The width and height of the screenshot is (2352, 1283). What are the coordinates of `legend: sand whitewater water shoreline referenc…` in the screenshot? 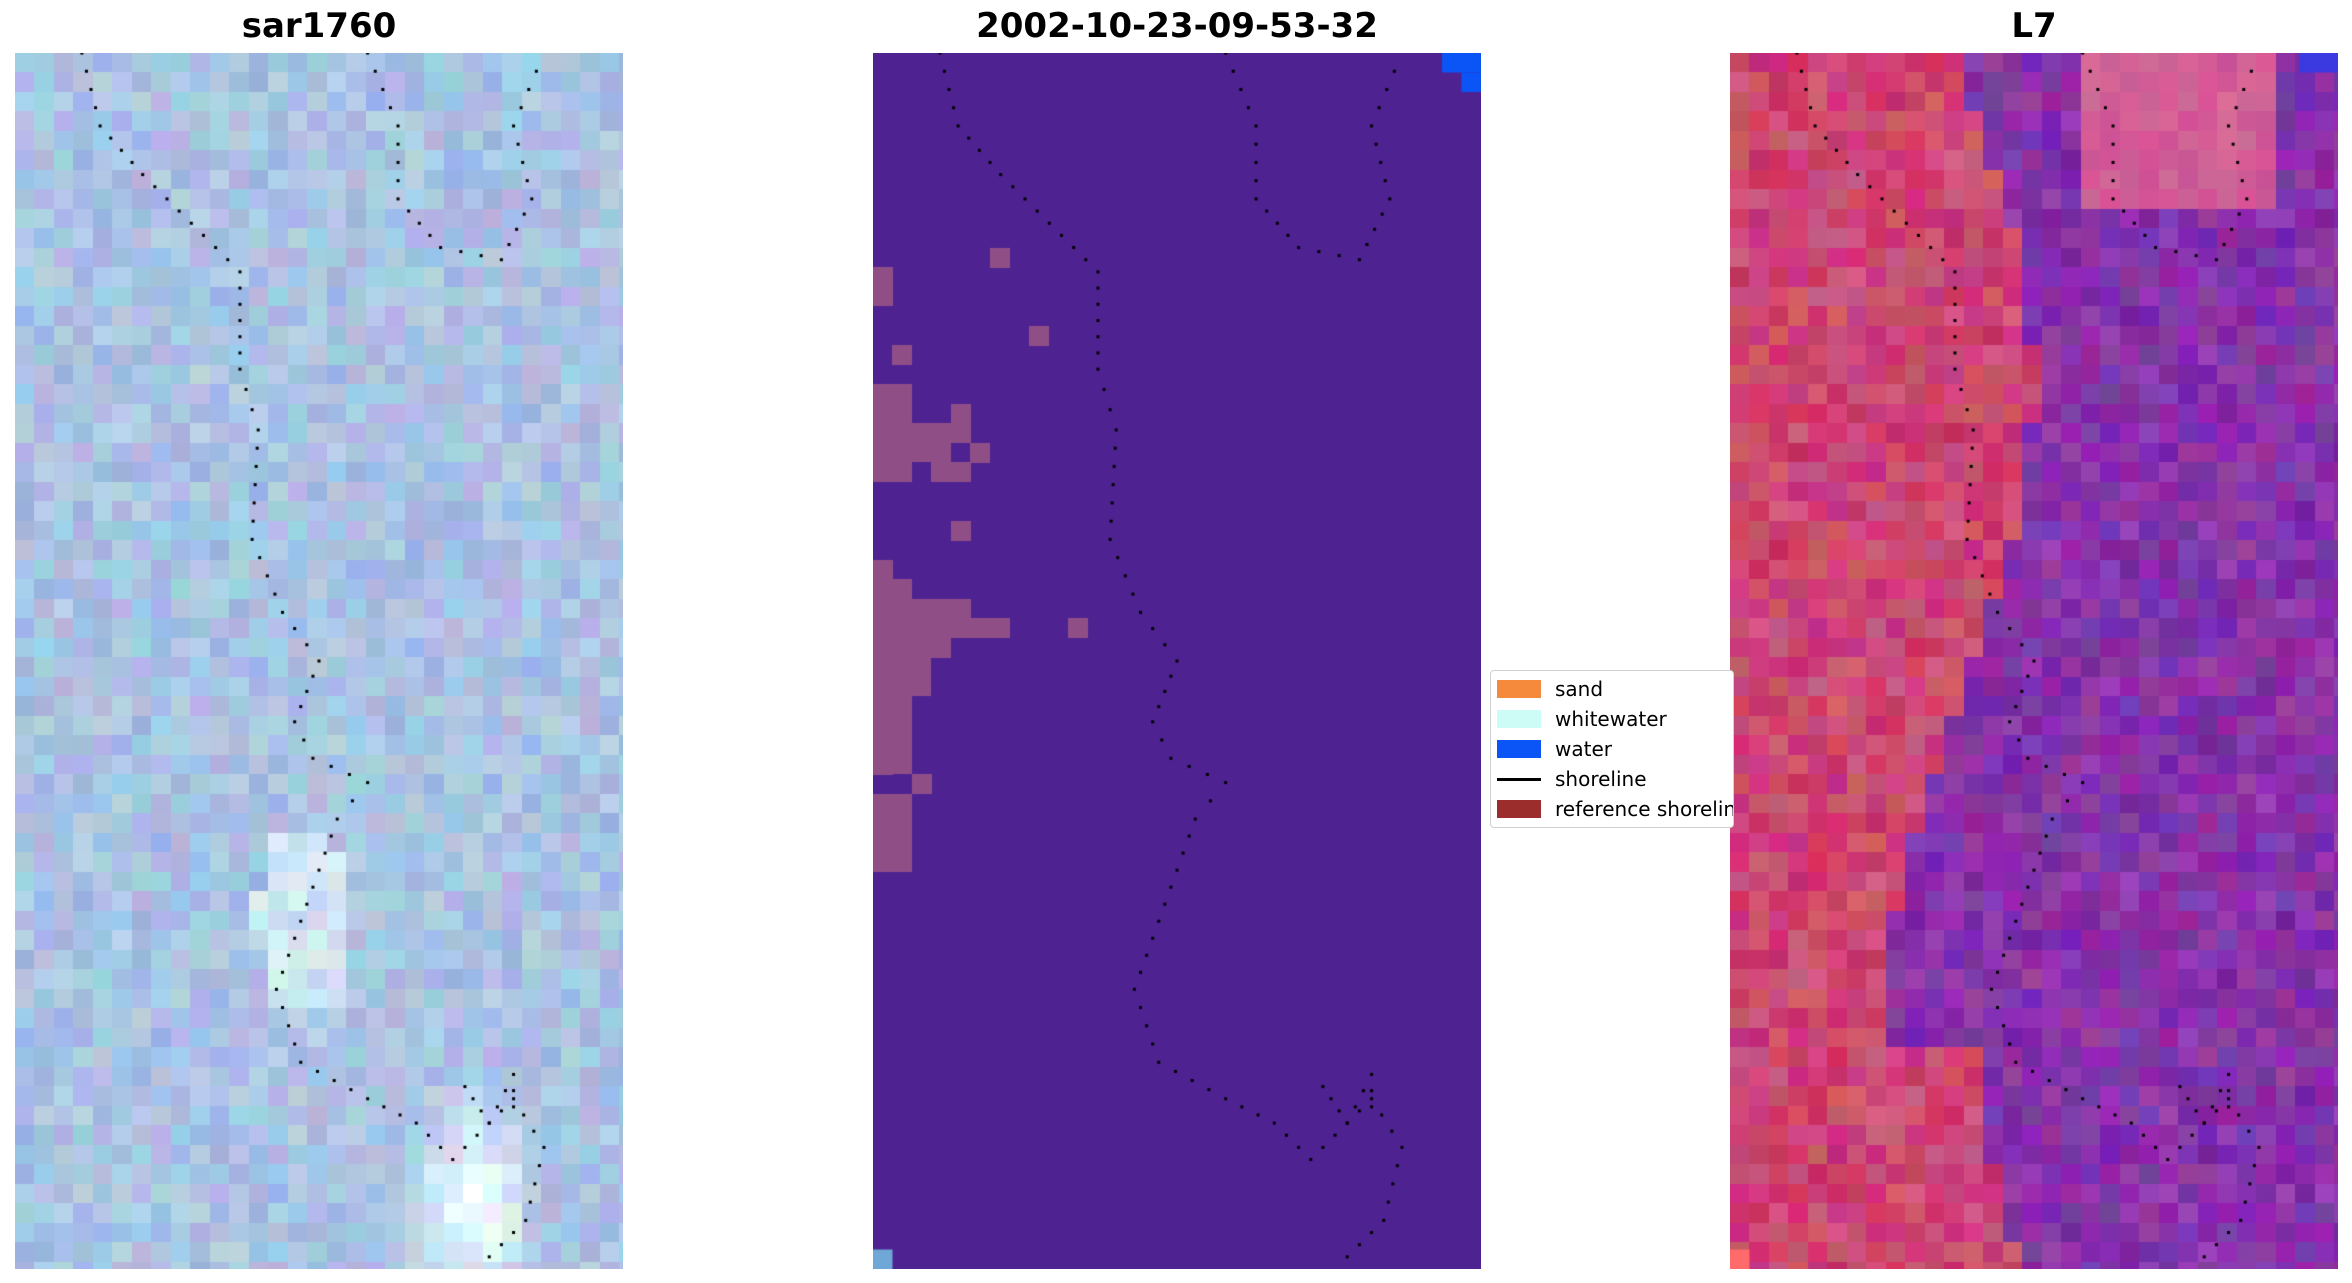 It's located at (1612, 749).